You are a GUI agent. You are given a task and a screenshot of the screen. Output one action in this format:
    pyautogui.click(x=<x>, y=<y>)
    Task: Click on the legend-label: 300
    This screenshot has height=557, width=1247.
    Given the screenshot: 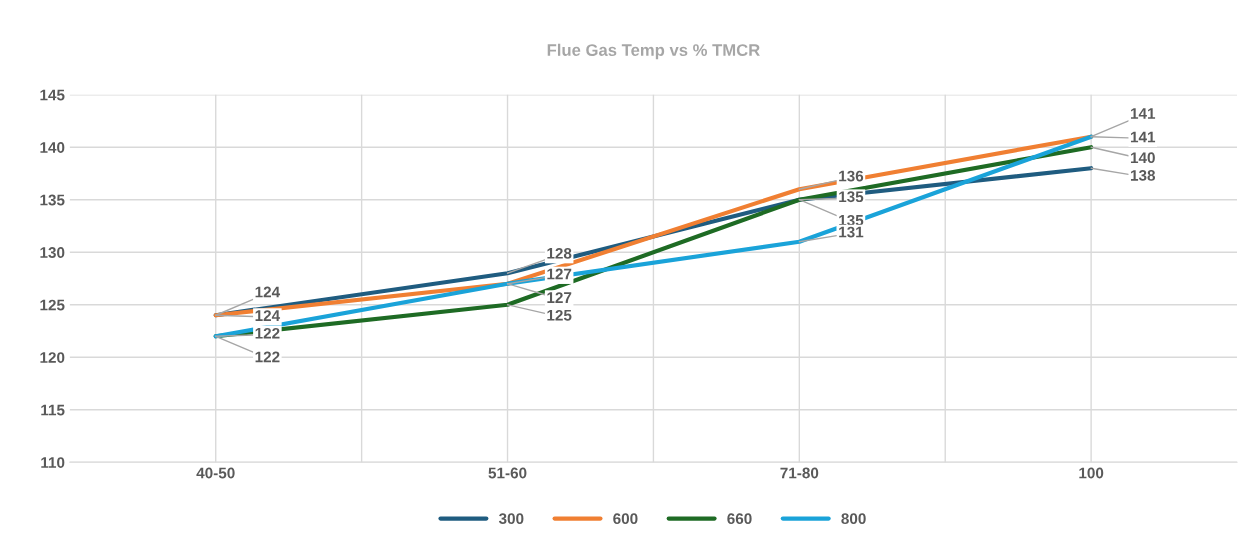 What is the action you would take?
    pyautogui.click(x=511, y=519)
    